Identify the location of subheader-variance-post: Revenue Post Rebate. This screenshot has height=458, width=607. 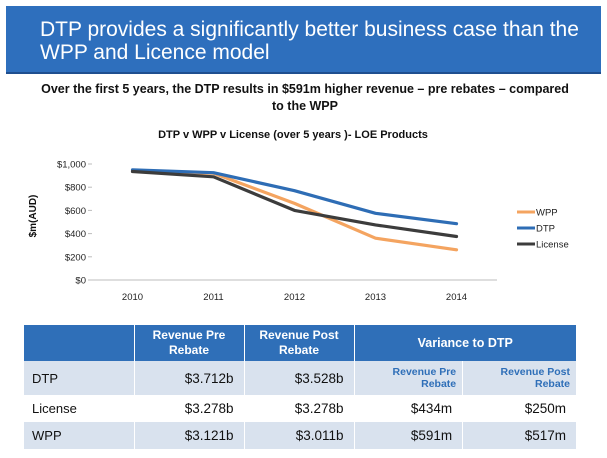
(519, 378).